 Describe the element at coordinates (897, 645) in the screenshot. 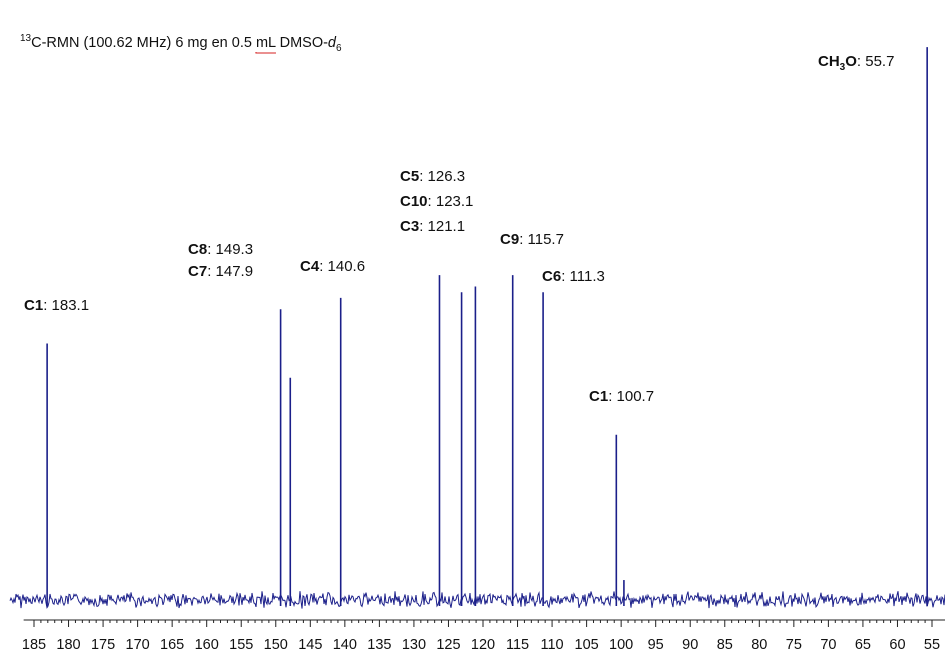

I see `x-tick-label-60: 60` at that location.